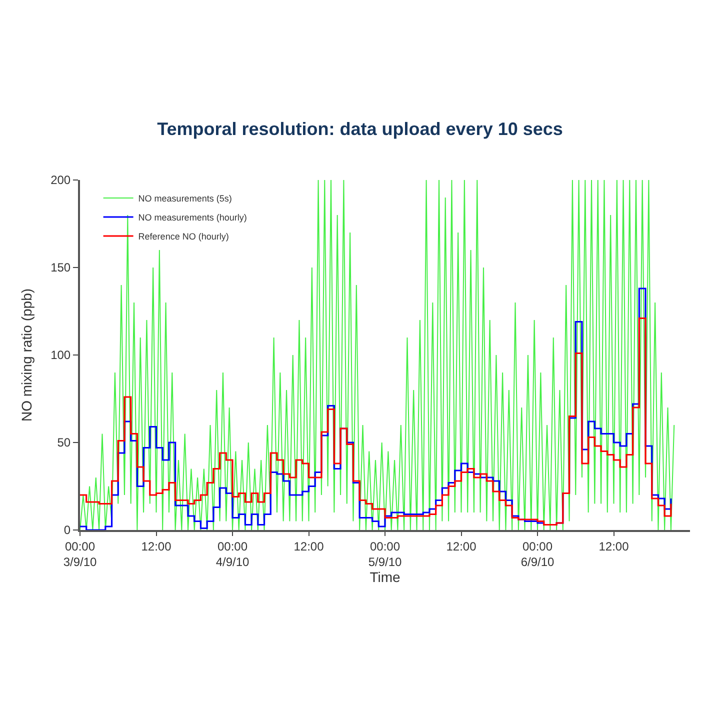 The image size is (720, 720). Describe the element at coordinates (233, 554) in the screenshot. I see `x-tick-label: 00:00 4/9/10` at that location.